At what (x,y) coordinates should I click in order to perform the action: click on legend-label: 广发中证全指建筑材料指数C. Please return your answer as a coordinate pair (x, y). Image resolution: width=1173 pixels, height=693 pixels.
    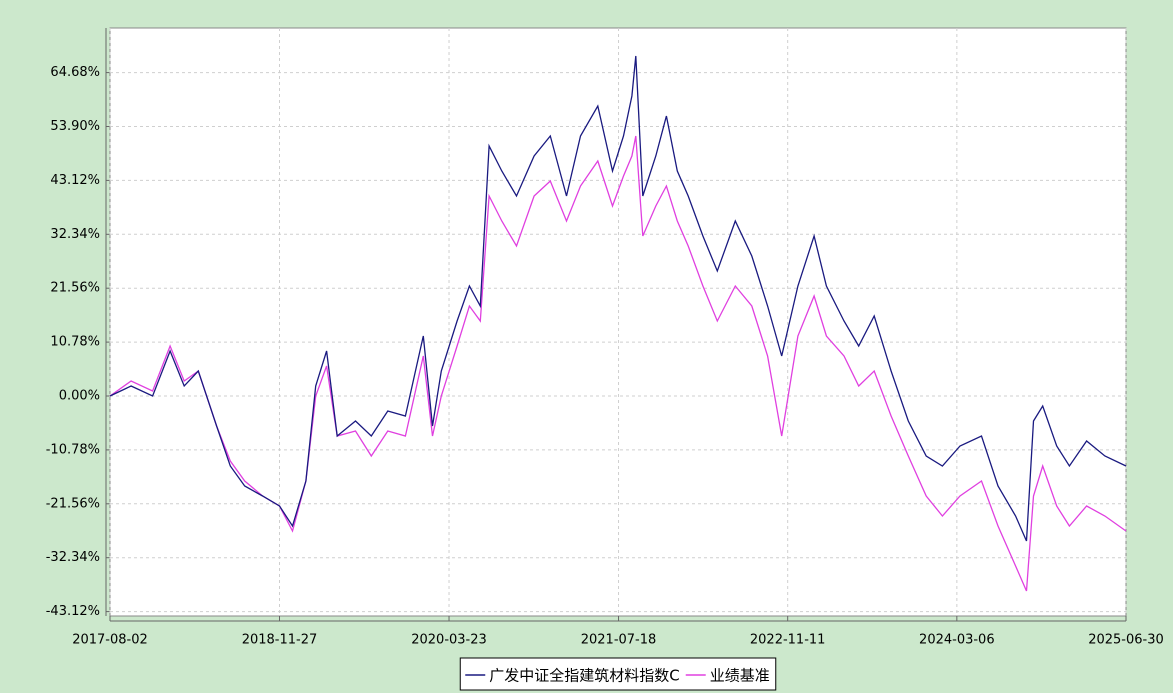
    Looking at the image, I should click on (584, 676).